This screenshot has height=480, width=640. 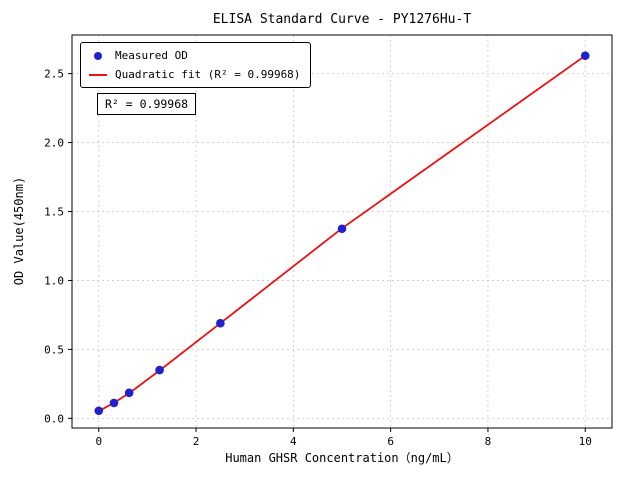 What do you see at coordinates (196, 441) in the screenshot?
I see `x-tick-label: 2` at bounding box center [196, 441].